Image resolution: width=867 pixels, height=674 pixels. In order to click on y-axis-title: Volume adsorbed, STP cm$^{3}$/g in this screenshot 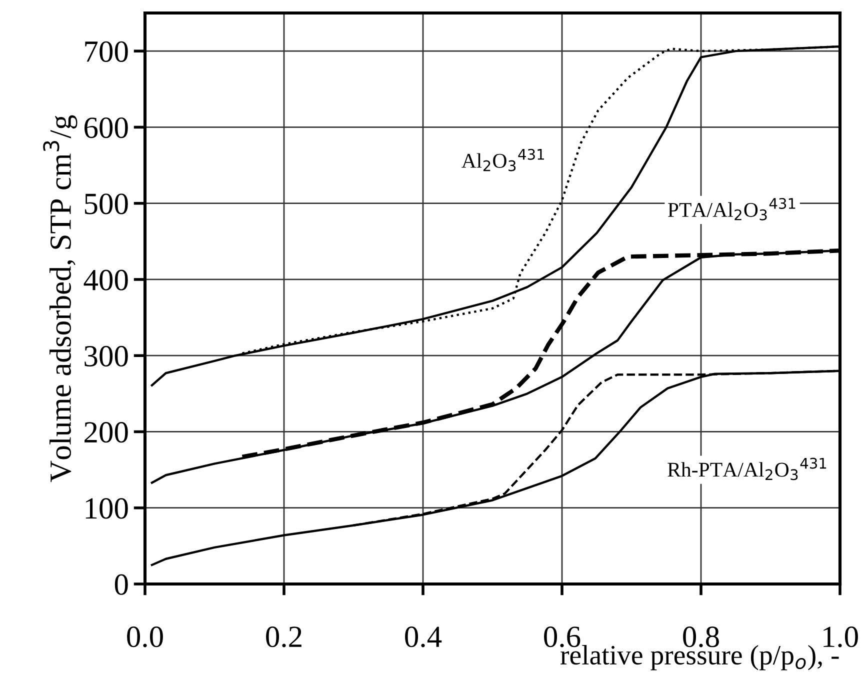, I will do `click(60, 298)`.